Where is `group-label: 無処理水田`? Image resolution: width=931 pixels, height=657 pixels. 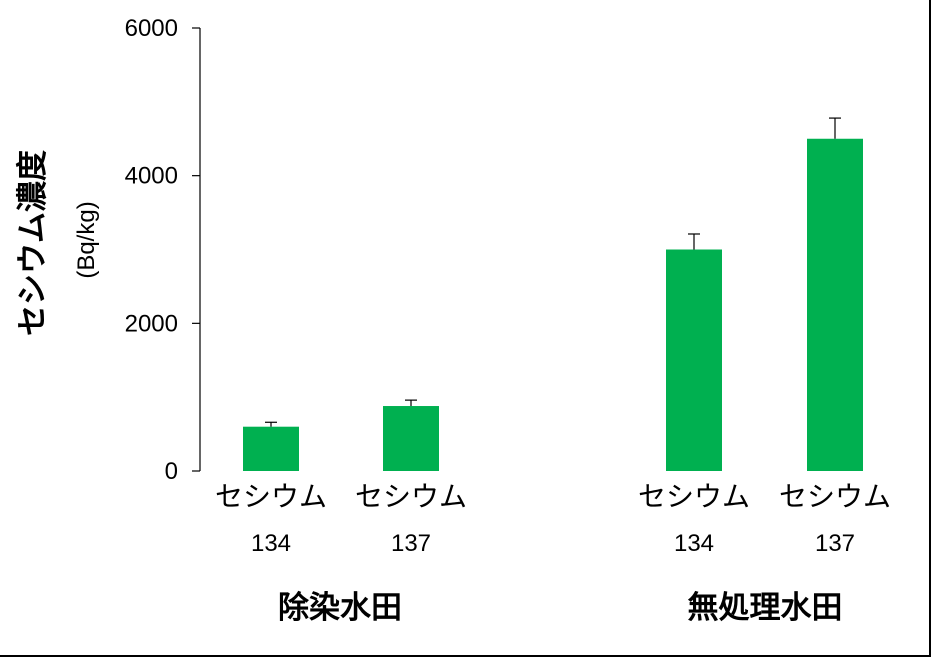
group-label: 無処理水田 is located at coordinates (765, 608).